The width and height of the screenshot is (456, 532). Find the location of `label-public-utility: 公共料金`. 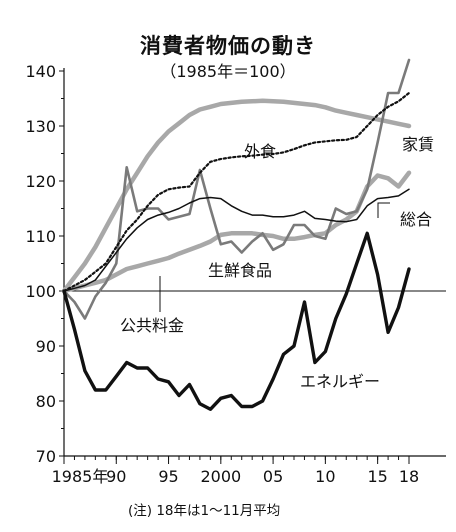

label-public-utility: 公共料金 is located at coordinates (152, 325).